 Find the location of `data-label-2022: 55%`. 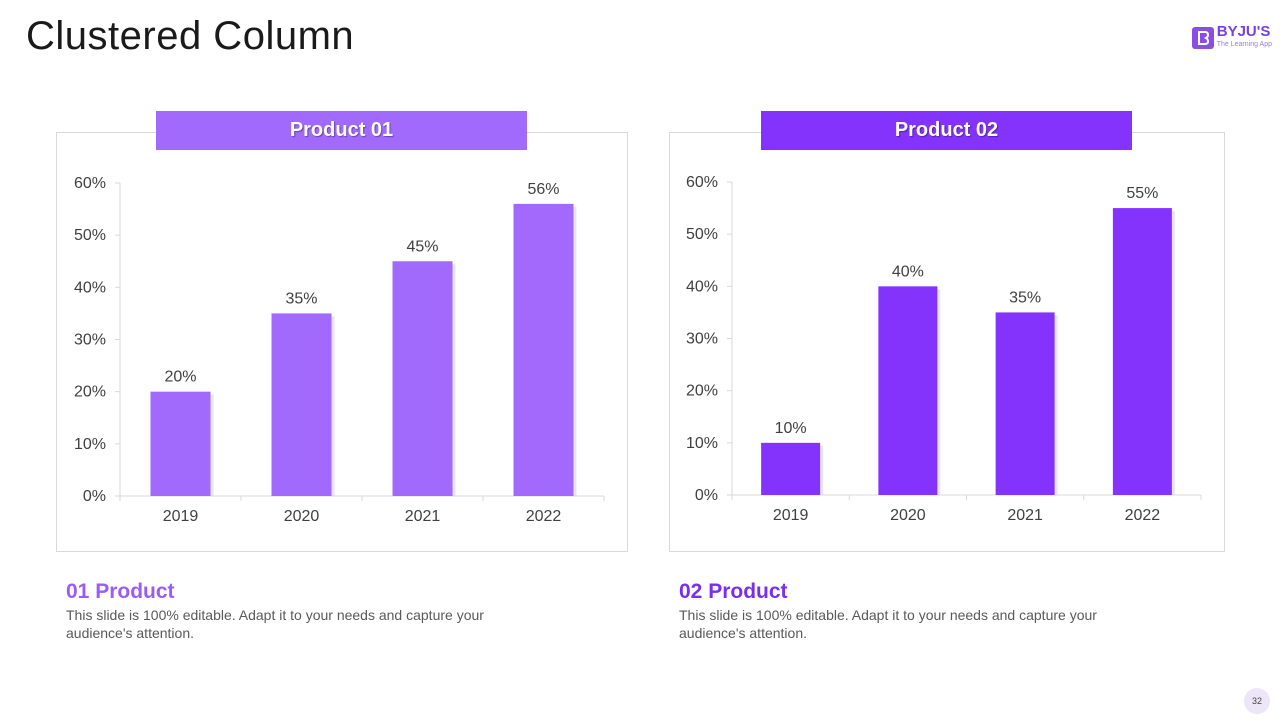

data-label-2022: 55% is located at coordinates (1142, 193).